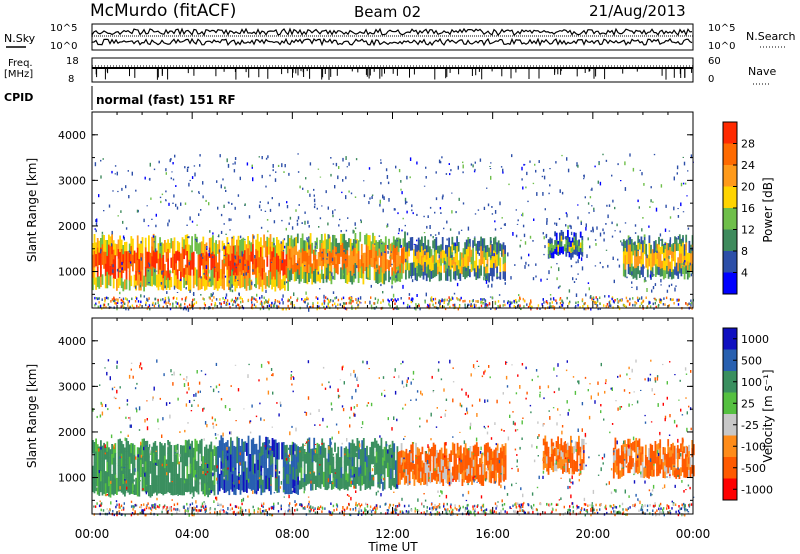 The image size is (800, 554). Describe the element at coordinates (750, 425) in the screenshot. I see `colorbar-tick-label: -25` at that location.